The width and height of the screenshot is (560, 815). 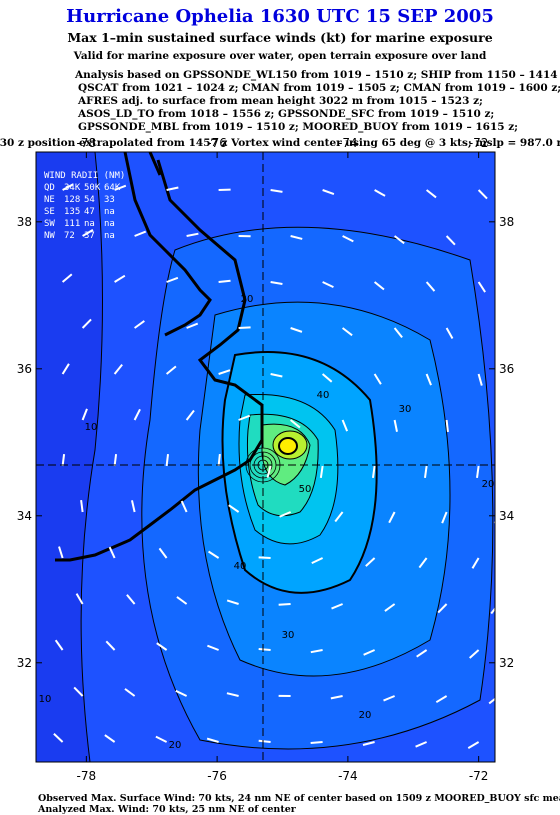 What do you see at coordinates (72, 200) in the screenshot?
I see `radii-cell: 128` at bounding box center [72, 200].